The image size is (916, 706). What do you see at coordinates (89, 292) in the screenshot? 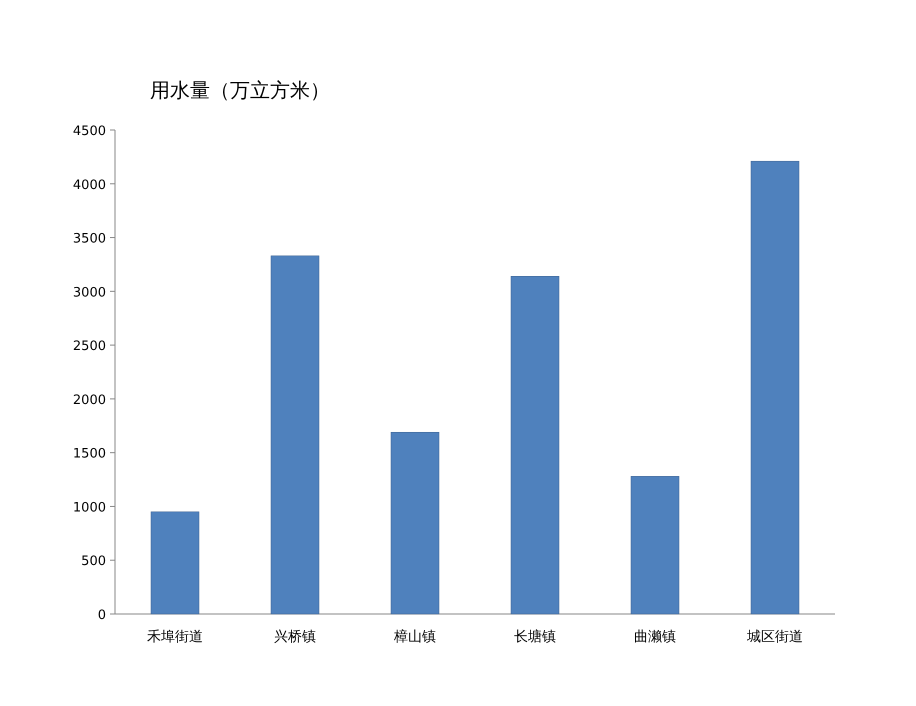
I see `y-tick-label: 3000` at bounding box center [89, 292].